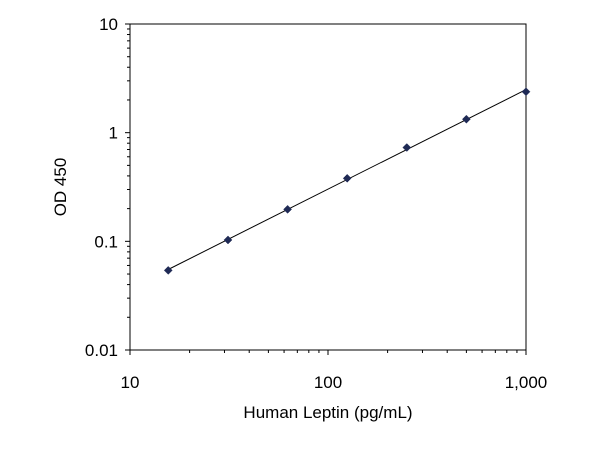 The height and width of the screenshot is (450, 600). Describe the element at coordinates (130, 382) in the screenshot. I see `x-tick-label: 10` at that location.